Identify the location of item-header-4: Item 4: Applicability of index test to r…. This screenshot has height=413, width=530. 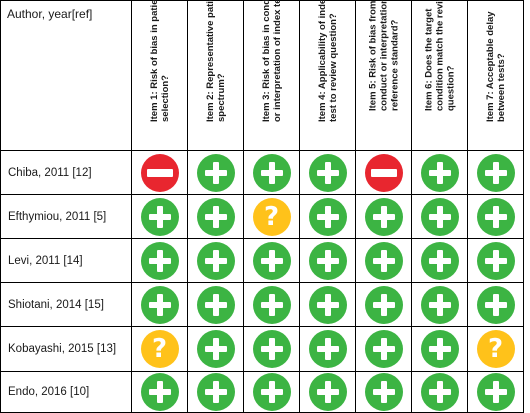
(327, 75).